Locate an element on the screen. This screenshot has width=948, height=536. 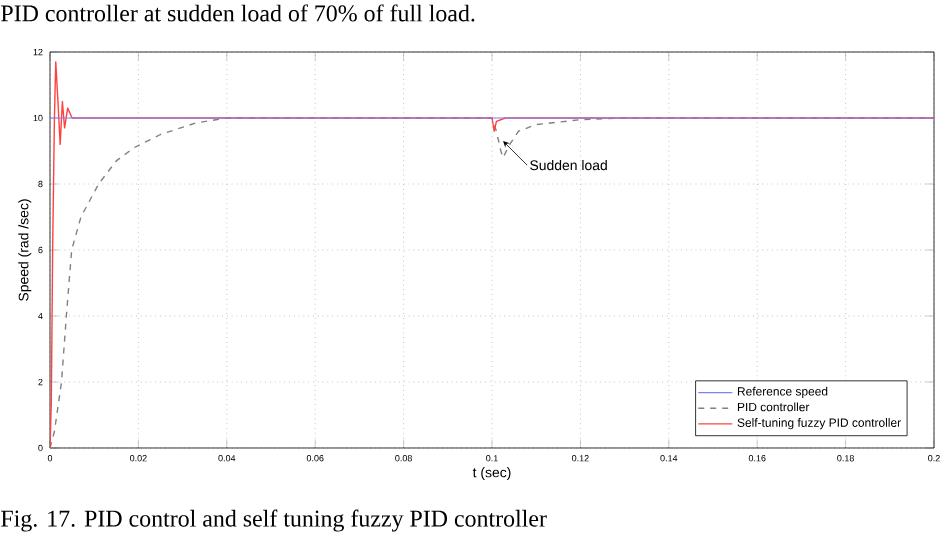
chart-title: PID controller at sudden load of 70% of full load. is located at coordinates (238, 13).